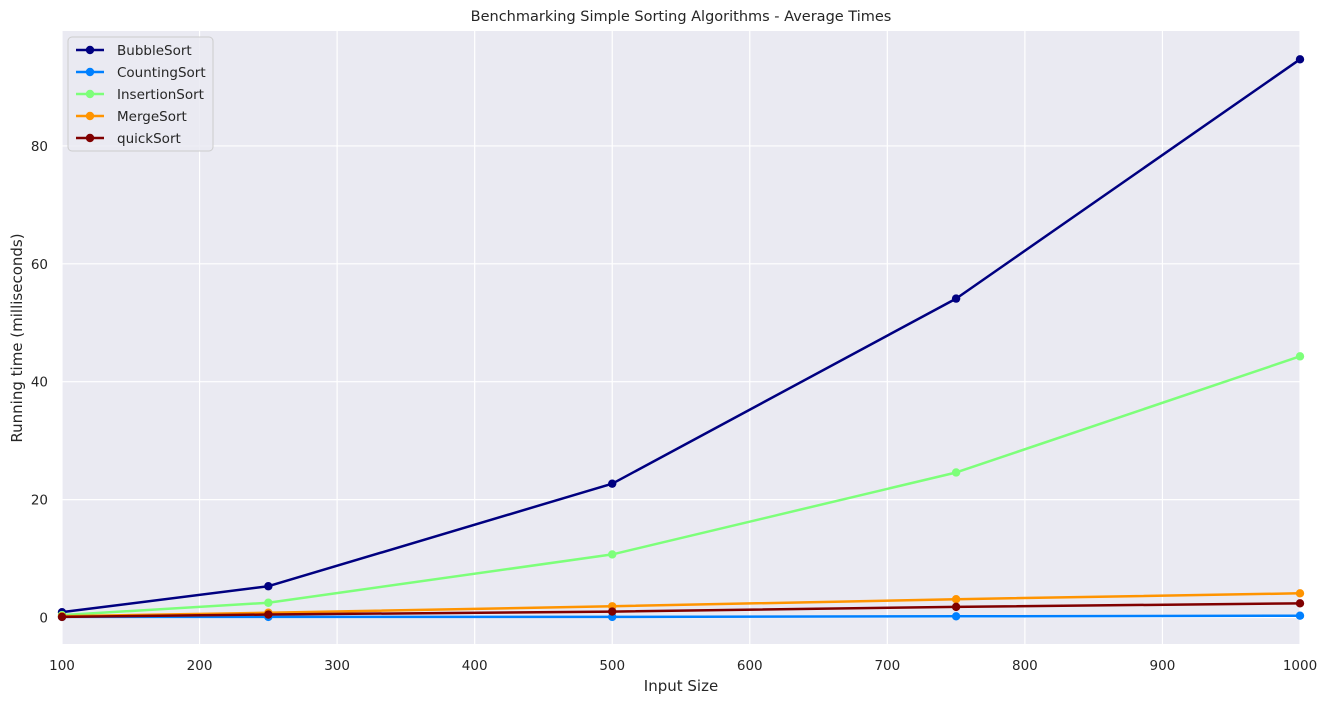 The image size is (1327, 704). Describe the element at coordinates (149, 139) in the screenshot. I see `legend-label-quicksort: quickSort` at that location.